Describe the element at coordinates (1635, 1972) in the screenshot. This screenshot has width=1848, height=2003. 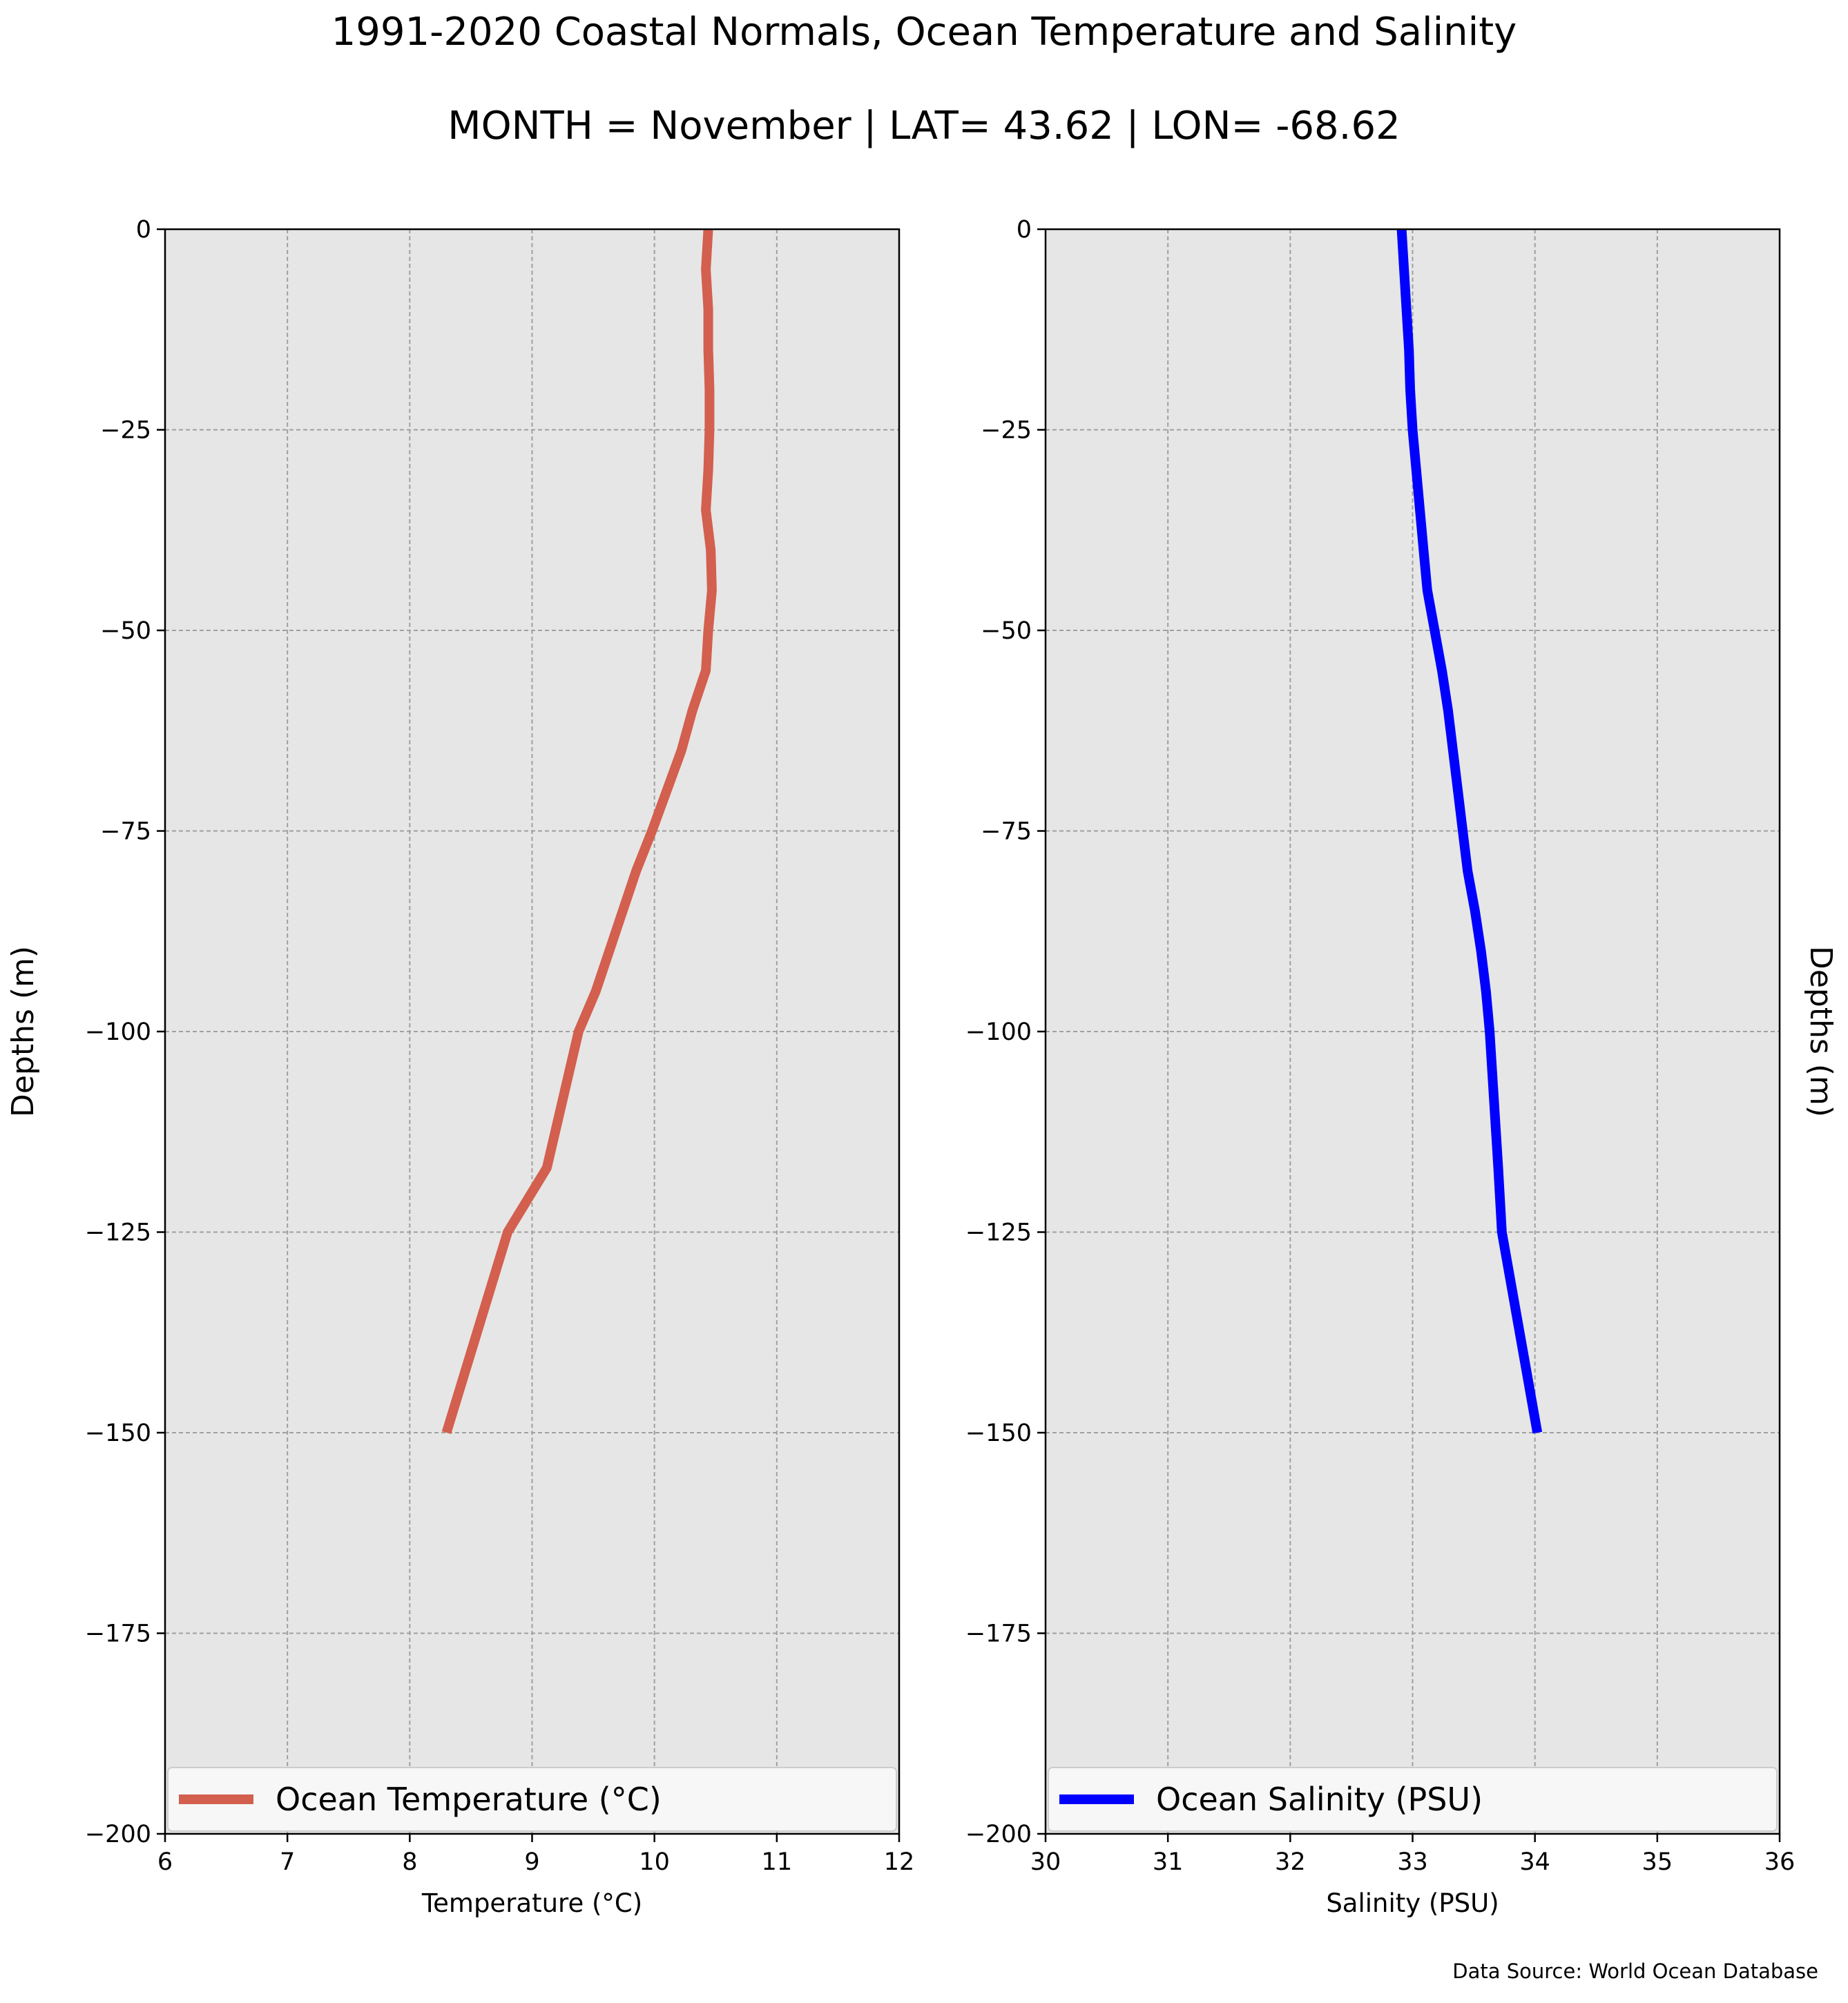
I see `data-source-note: Data Source: World Ocean Database` at that location.